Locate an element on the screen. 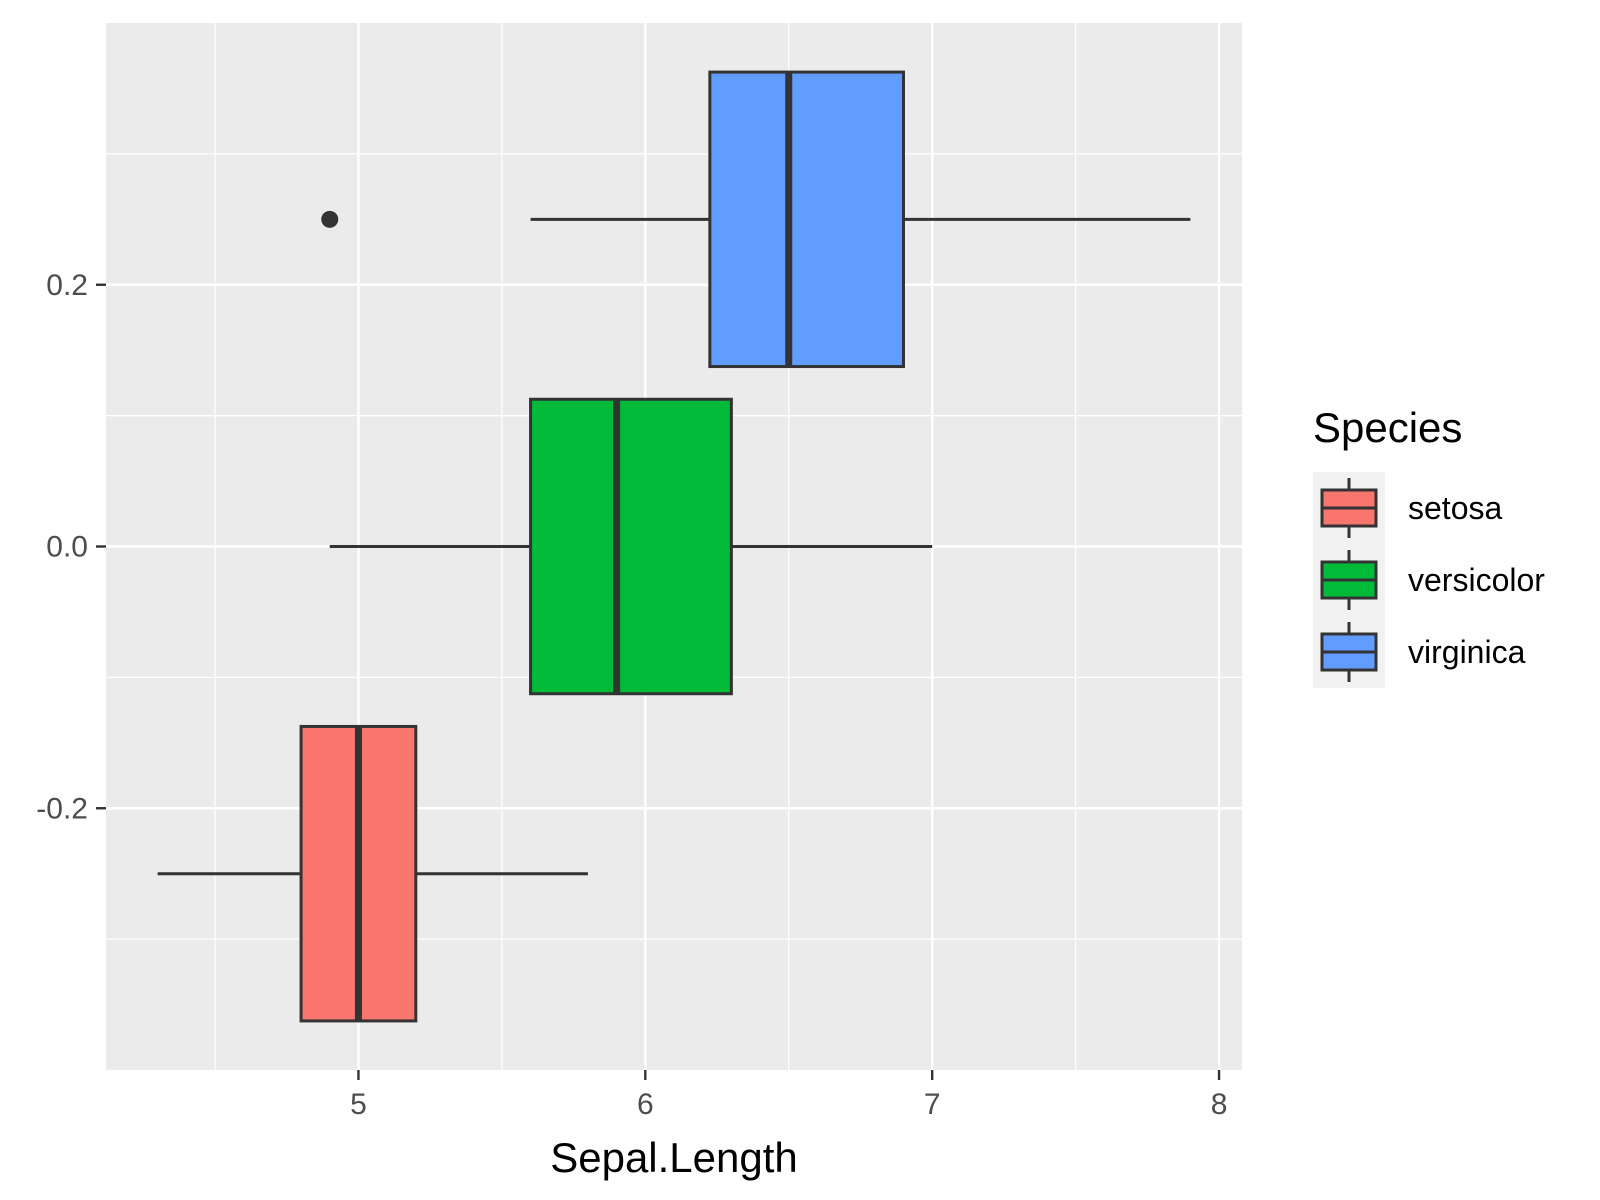 The width and height of the screenshot is (1600, 1200). y-axis: -0.2 0.0 0.2 is located at coordinates (71, 547).